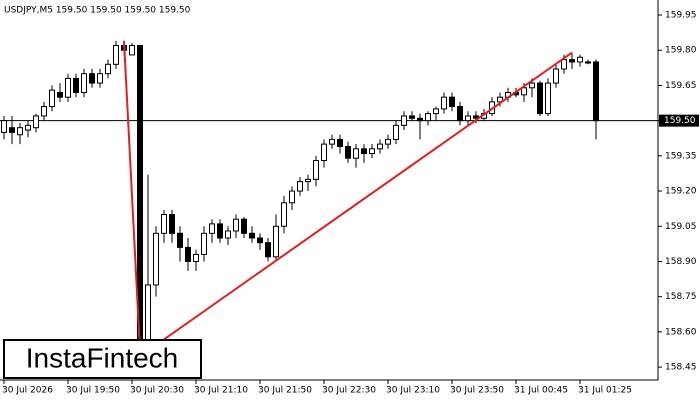  What do you see at coordinates (681, 156) in the screenshot?
I see `y-tick-label: 159.35` at bounding box center [681, 156].